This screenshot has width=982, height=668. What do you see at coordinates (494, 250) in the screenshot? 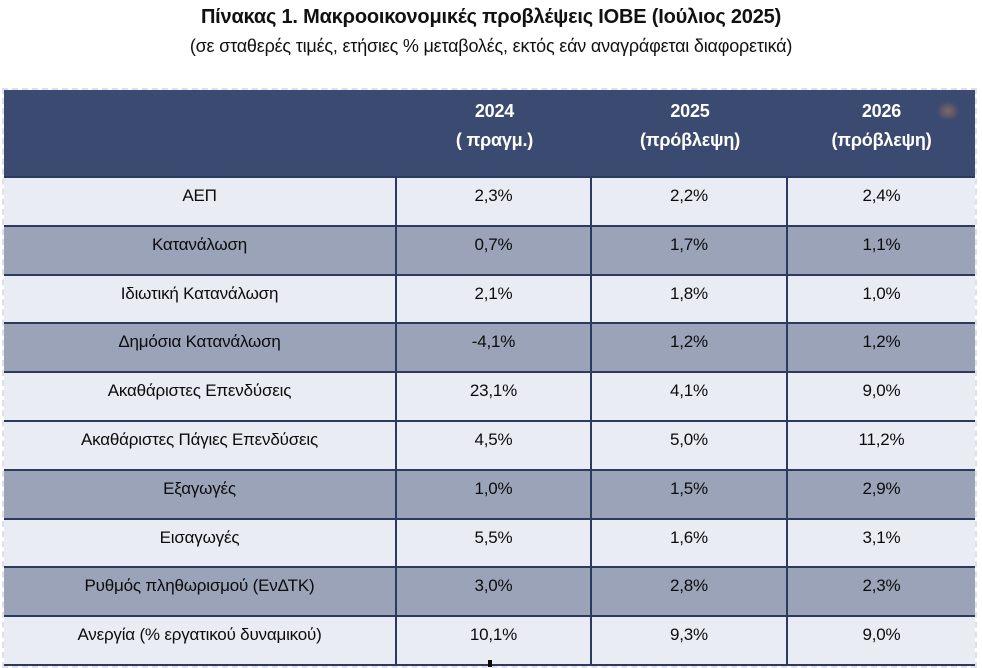
I see `row-value: 0,7%` at bounding box center [494, 250].